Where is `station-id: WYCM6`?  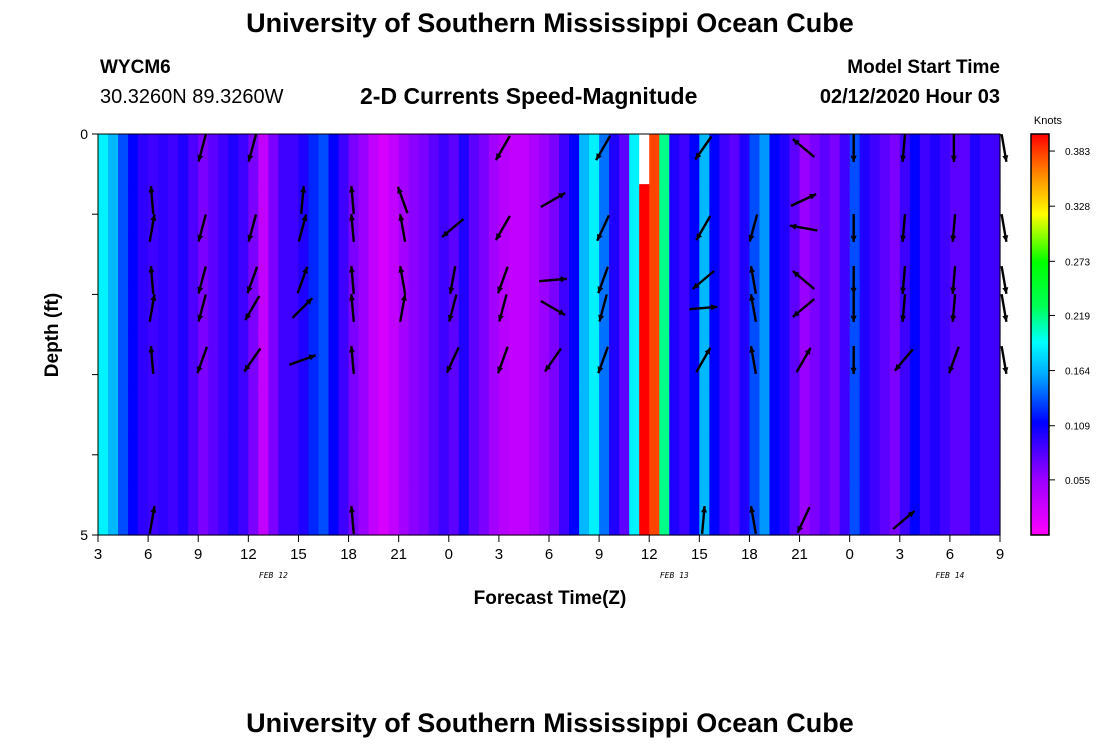 station-id: WYCM6 is located at coordinates (135, 67).